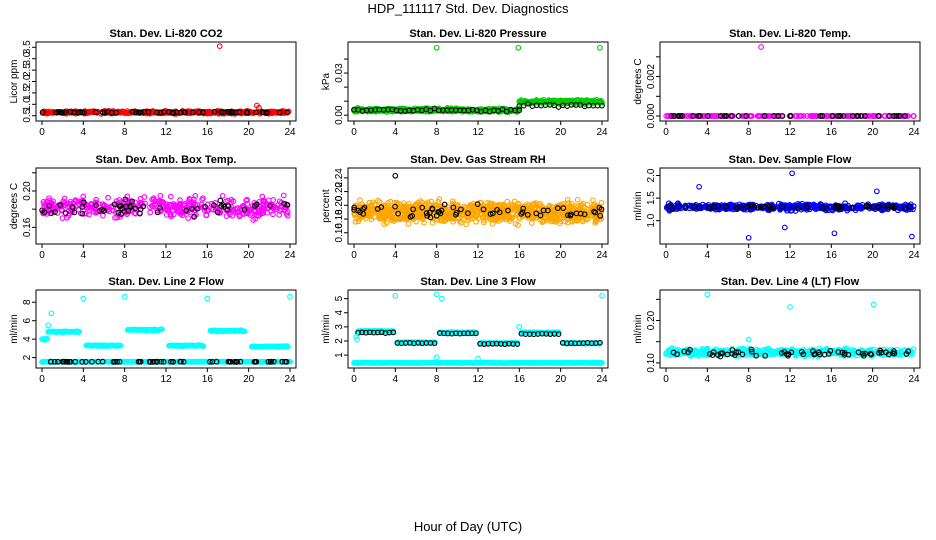 The image size is (936, 540). I want to click on y-tick-label: 0.18, so click(339, 219).